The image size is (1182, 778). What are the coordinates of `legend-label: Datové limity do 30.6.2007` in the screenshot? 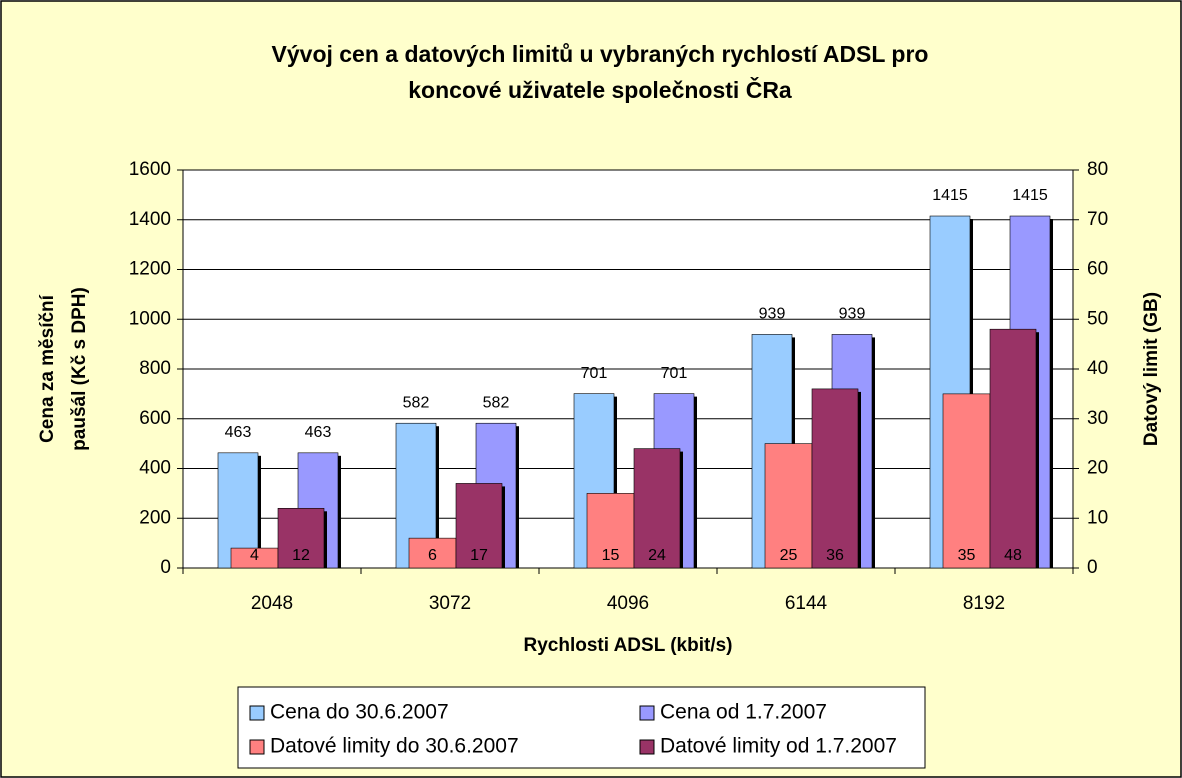 It's located at (394, 746).